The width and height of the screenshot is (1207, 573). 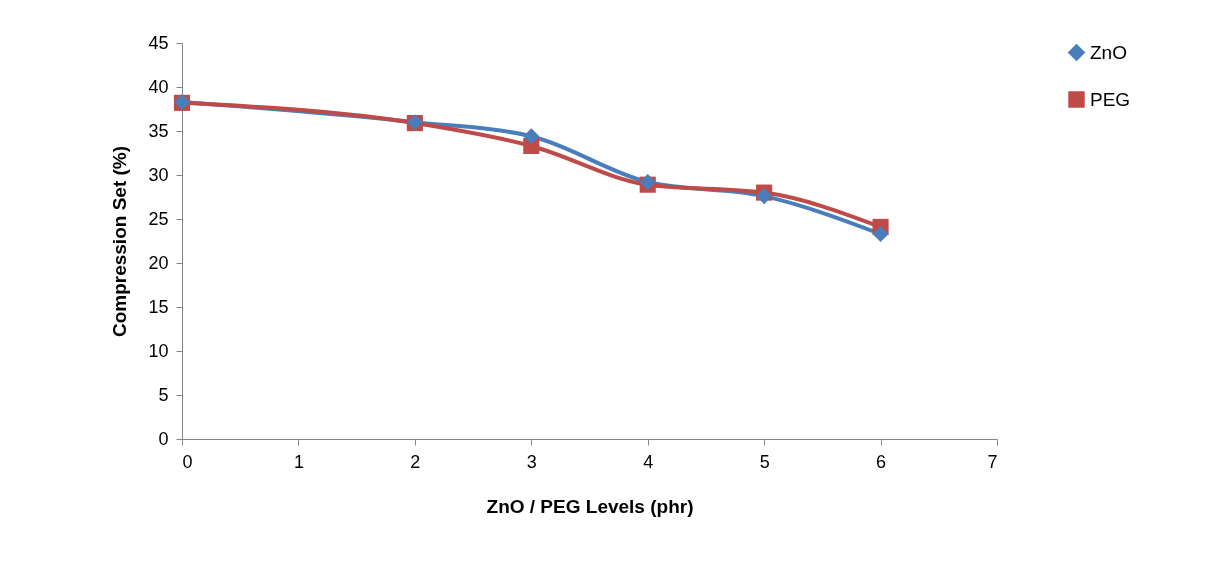 What do you see at coordinates (120, 241) in the screenshot?
I see `y-axis-title: Compression Set (%)` at bounding box center [120, 241].